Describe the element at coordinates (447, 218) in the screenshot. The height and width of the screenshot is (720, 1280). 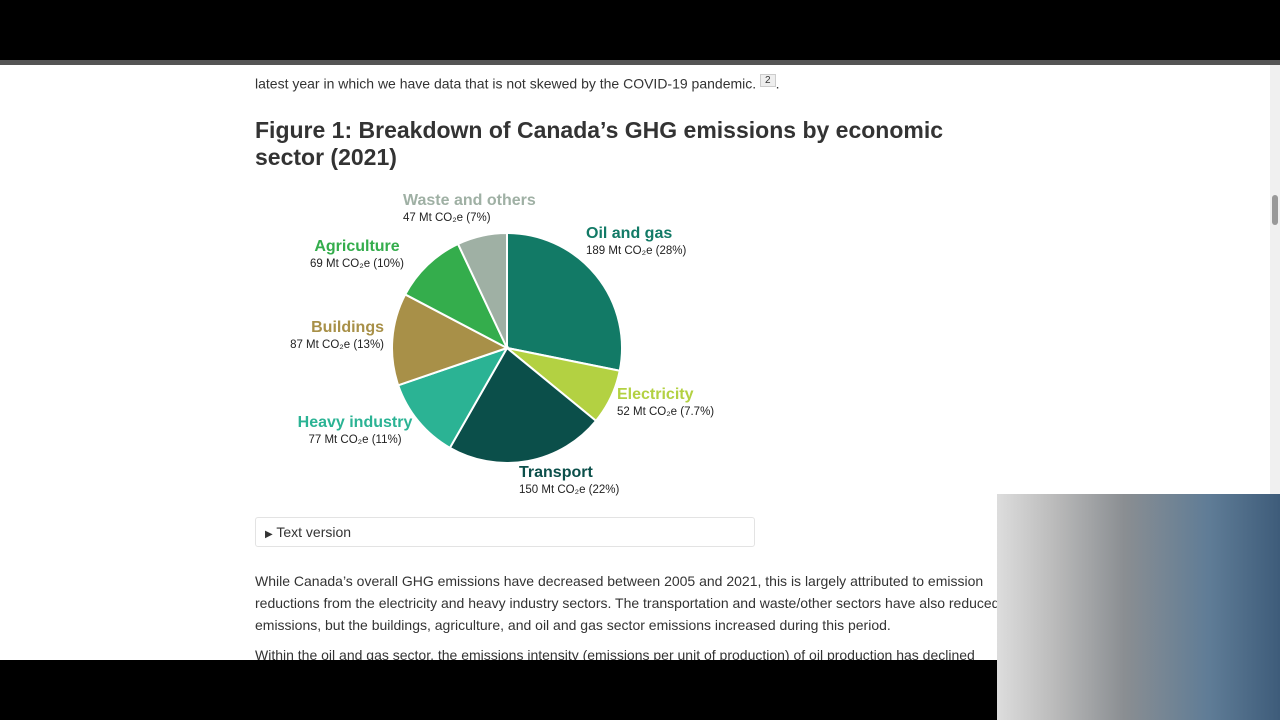
I see `slice-value-label: 47 Mt CO₂e (7%)` at that location.